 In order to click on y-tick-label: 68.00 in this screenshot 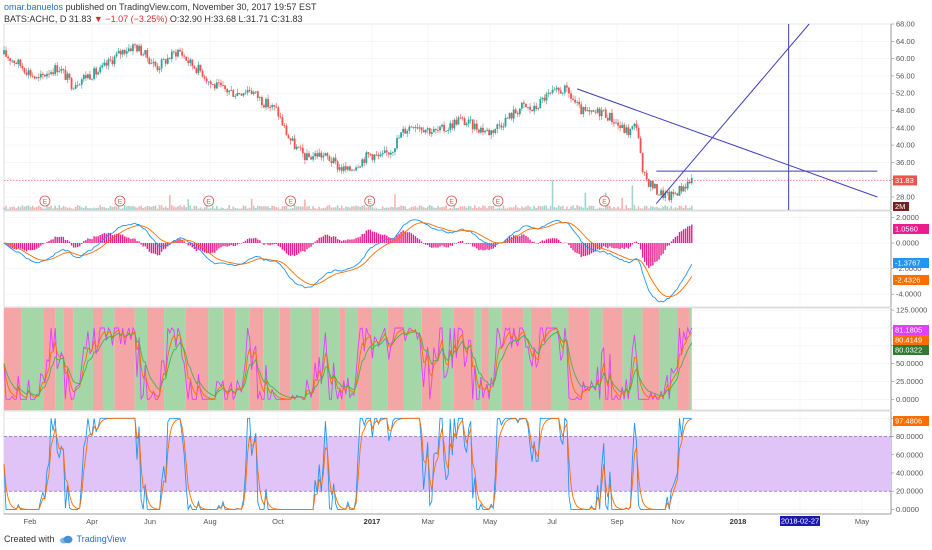, I will do `click(905, 24)`.